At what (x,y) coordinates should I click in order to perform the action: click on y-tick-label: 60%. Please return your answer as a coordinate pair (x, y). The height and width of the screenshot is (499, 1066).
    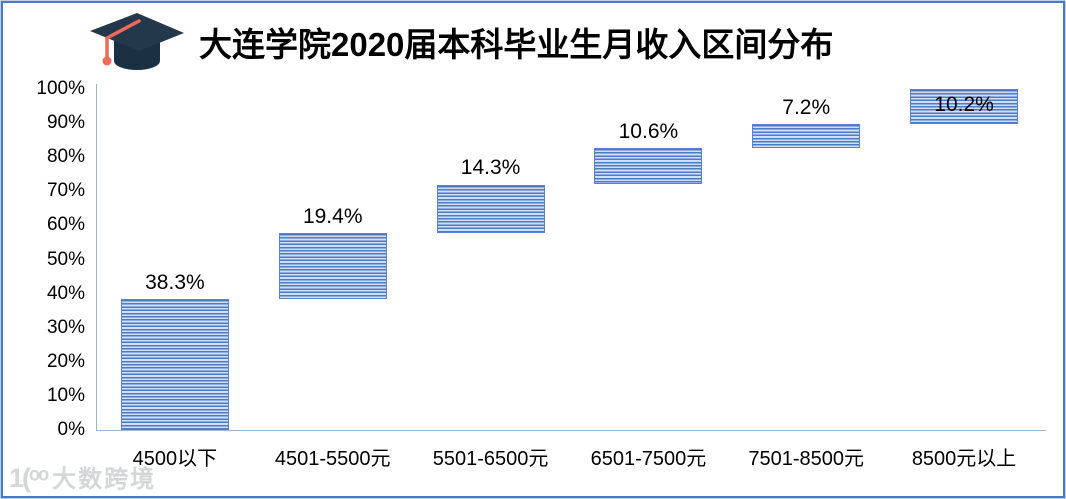
    Looking at the image, I should click on (65, 225).